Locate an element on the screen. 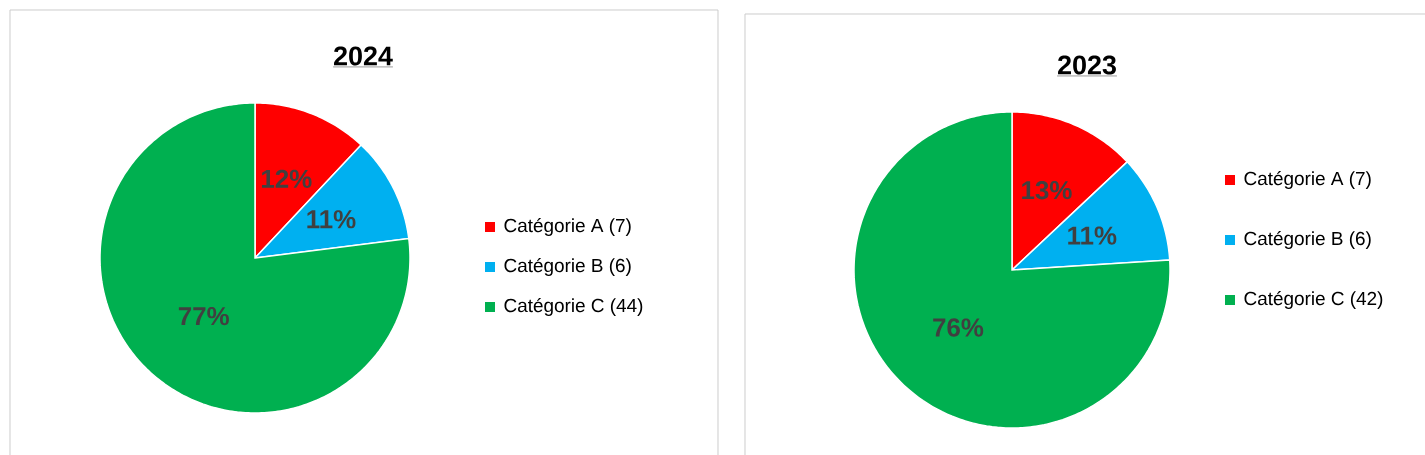 The width and height of the screenshot is (1425, 455). data-label: 76% is located at coordinates (958, 327).